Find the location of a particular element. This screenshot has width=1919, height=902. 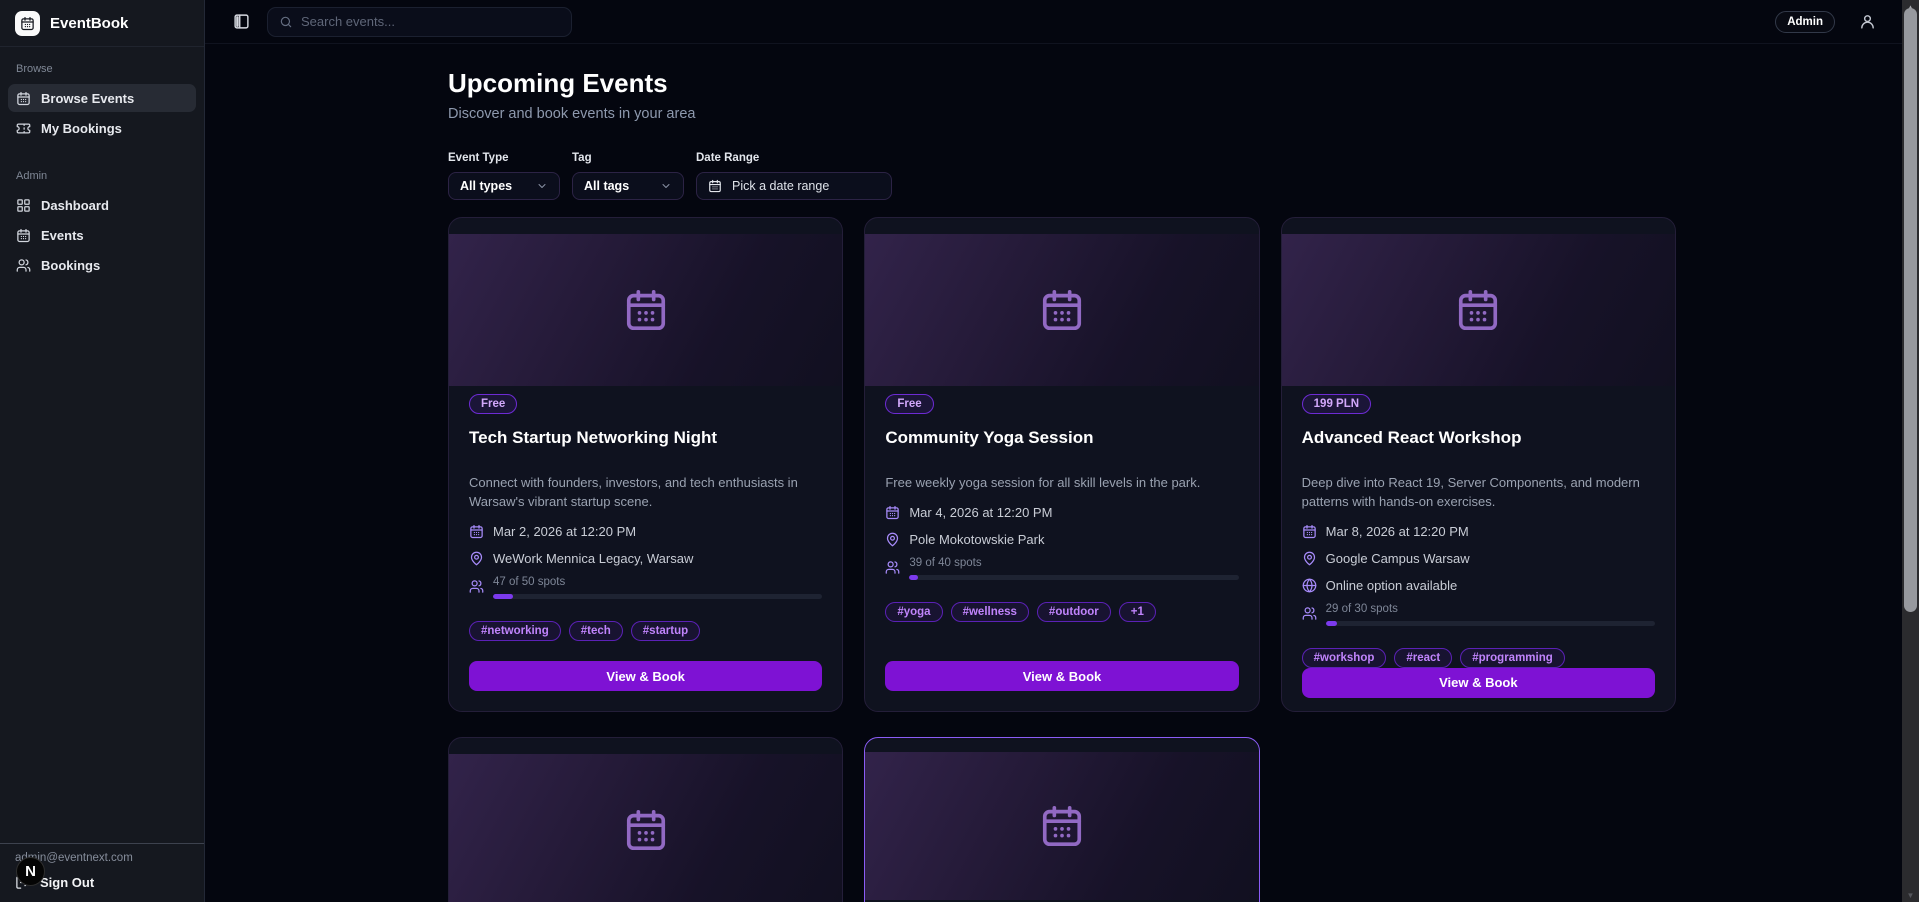

sidebar-header: EventBook is located at coordinates (102, 23).